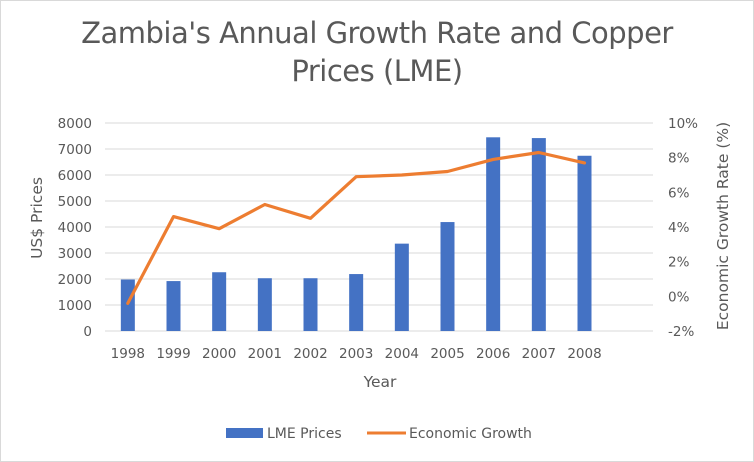 This screenshot has height=462, width=754. Describe the element at coordinates (470, 434) in the screenshot. I see `legend-label-economic-growth: Economic Growth` at that location.